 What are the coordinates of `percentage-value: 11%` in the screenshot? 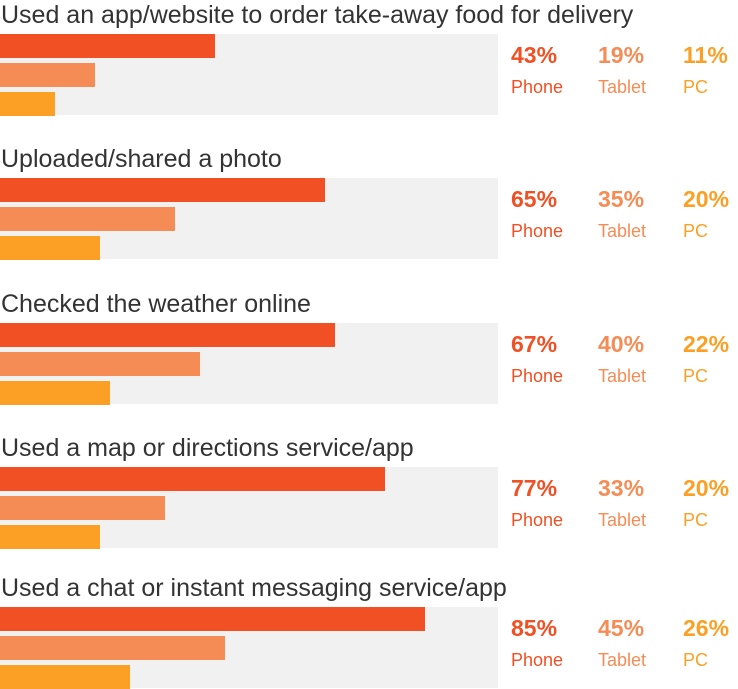 It's located at (705, 55).